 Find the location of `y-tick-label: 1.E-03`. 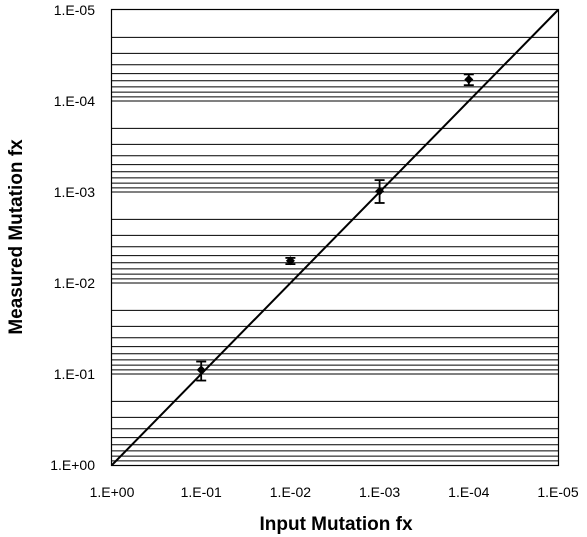

y-tick-label: 1.E-03 is located at coordinates (74, 192).